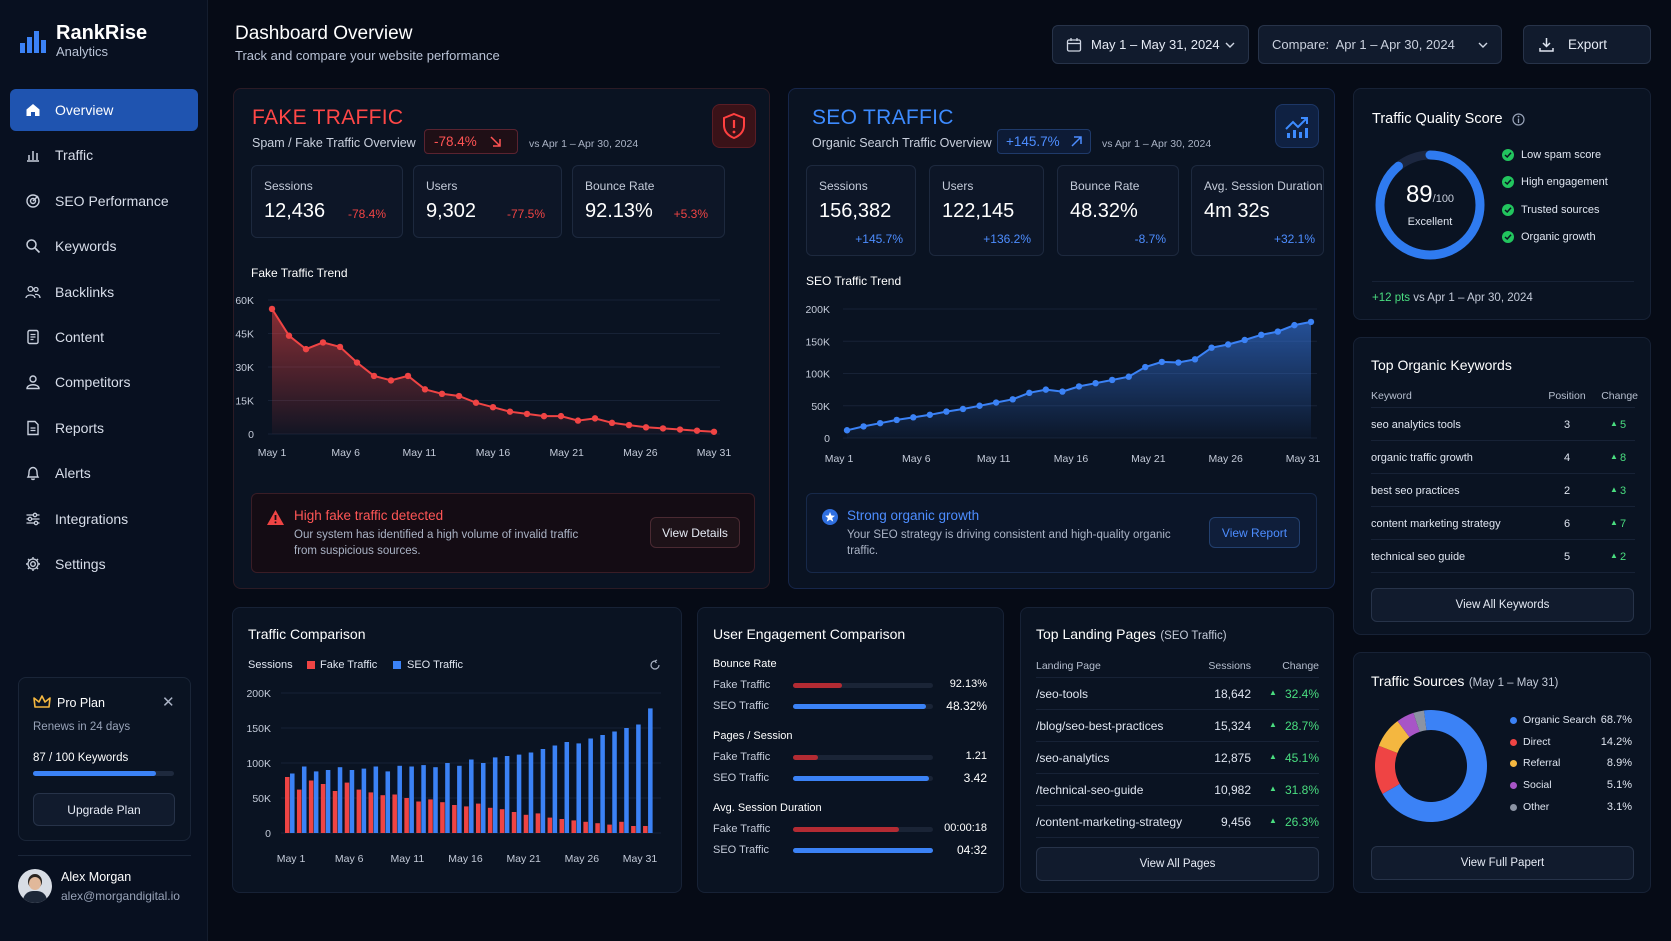 Image resolution: width=1671 pixels, height=941 pixels. Describe the element at coordinates (33, 382) in the screenshot. I see `person-icon` at that location.